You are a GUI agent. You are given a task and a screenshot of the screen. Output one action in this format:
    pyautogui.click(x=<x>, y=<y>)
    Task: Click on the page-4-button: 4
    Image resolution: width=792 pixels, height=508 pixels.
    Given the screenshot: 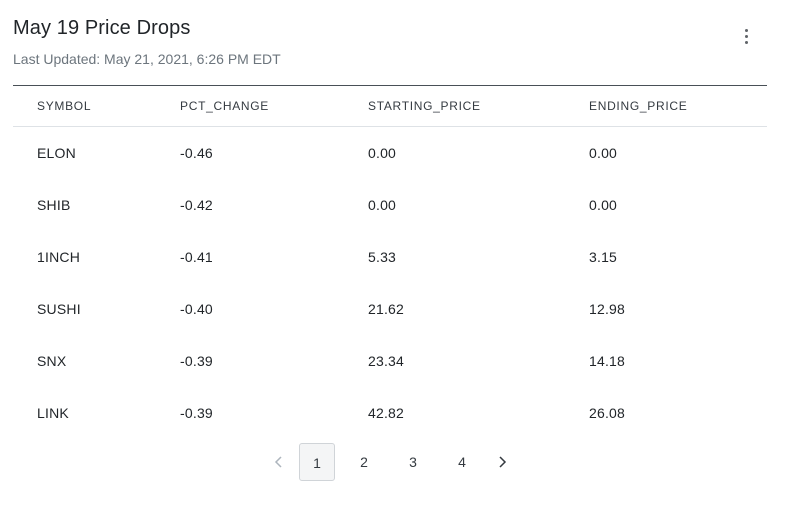 What is the action you would take?
    pyautogui.click(x=462, y=462)
    